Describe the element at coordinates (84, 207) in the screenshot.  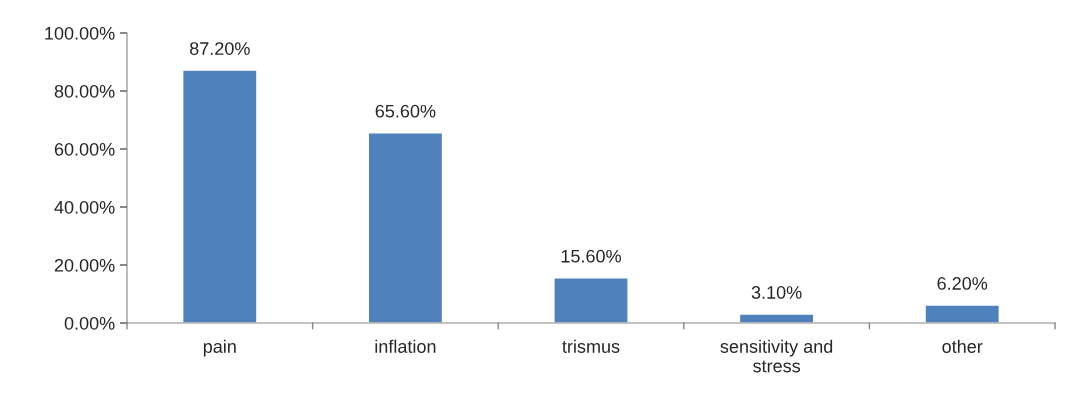
I see `y-tick-label: 40.00%` at that location.